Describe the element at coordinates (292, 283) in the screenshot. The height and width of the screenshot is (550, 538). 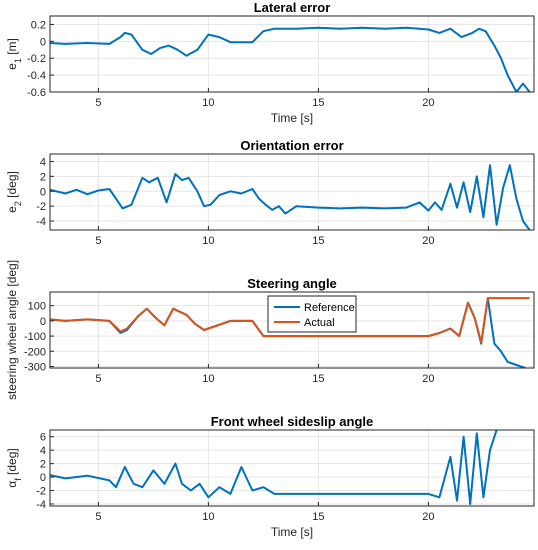
I see `chart-title: Steering angle` at that location.